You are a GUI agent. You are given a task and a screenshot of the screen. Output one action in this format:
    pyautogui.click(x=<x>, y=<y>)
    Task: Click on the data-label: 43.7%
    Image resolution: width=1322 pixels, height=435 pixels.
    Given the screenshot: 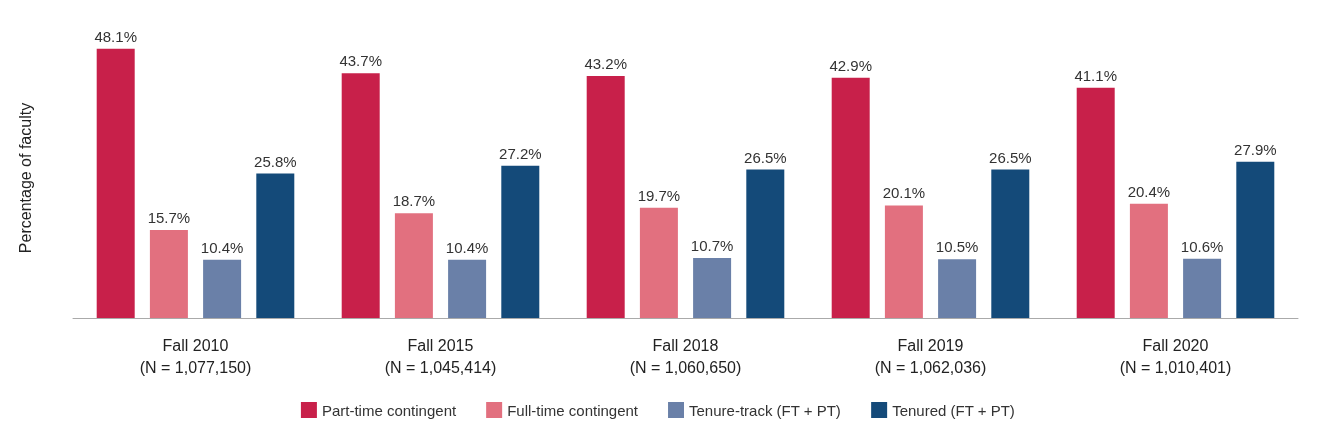 What is the action you would take?
    pyautogui.click(x=360, y=61)
    